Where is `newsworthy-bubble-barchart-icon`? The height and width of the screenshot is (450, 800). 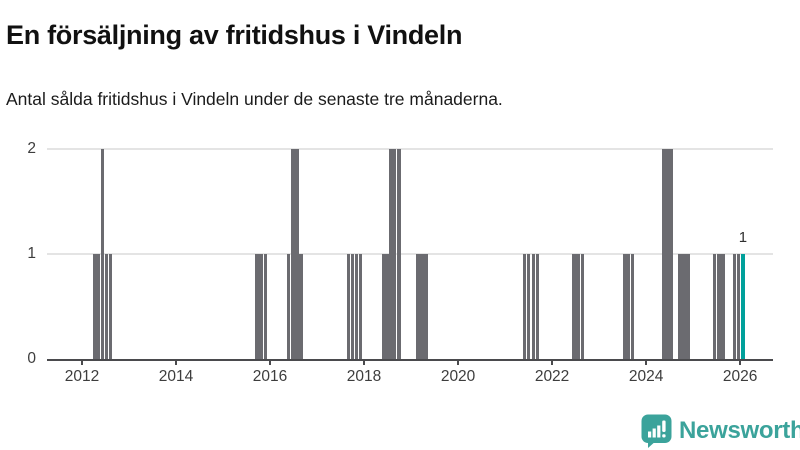 newsworthy-bubble-barchart-icon is located at coordinates (656, 431).